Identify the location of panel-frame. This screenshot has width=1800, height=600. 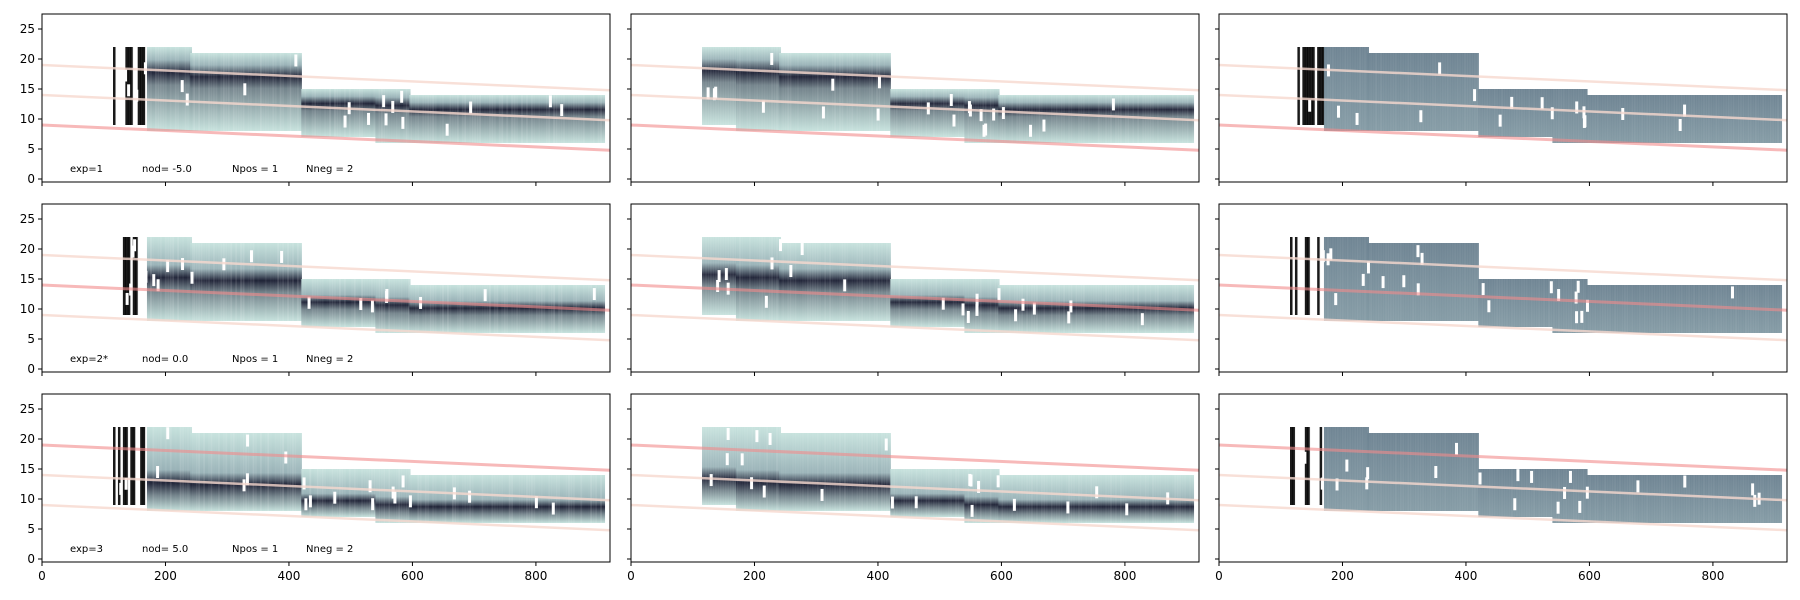
(915, 478).